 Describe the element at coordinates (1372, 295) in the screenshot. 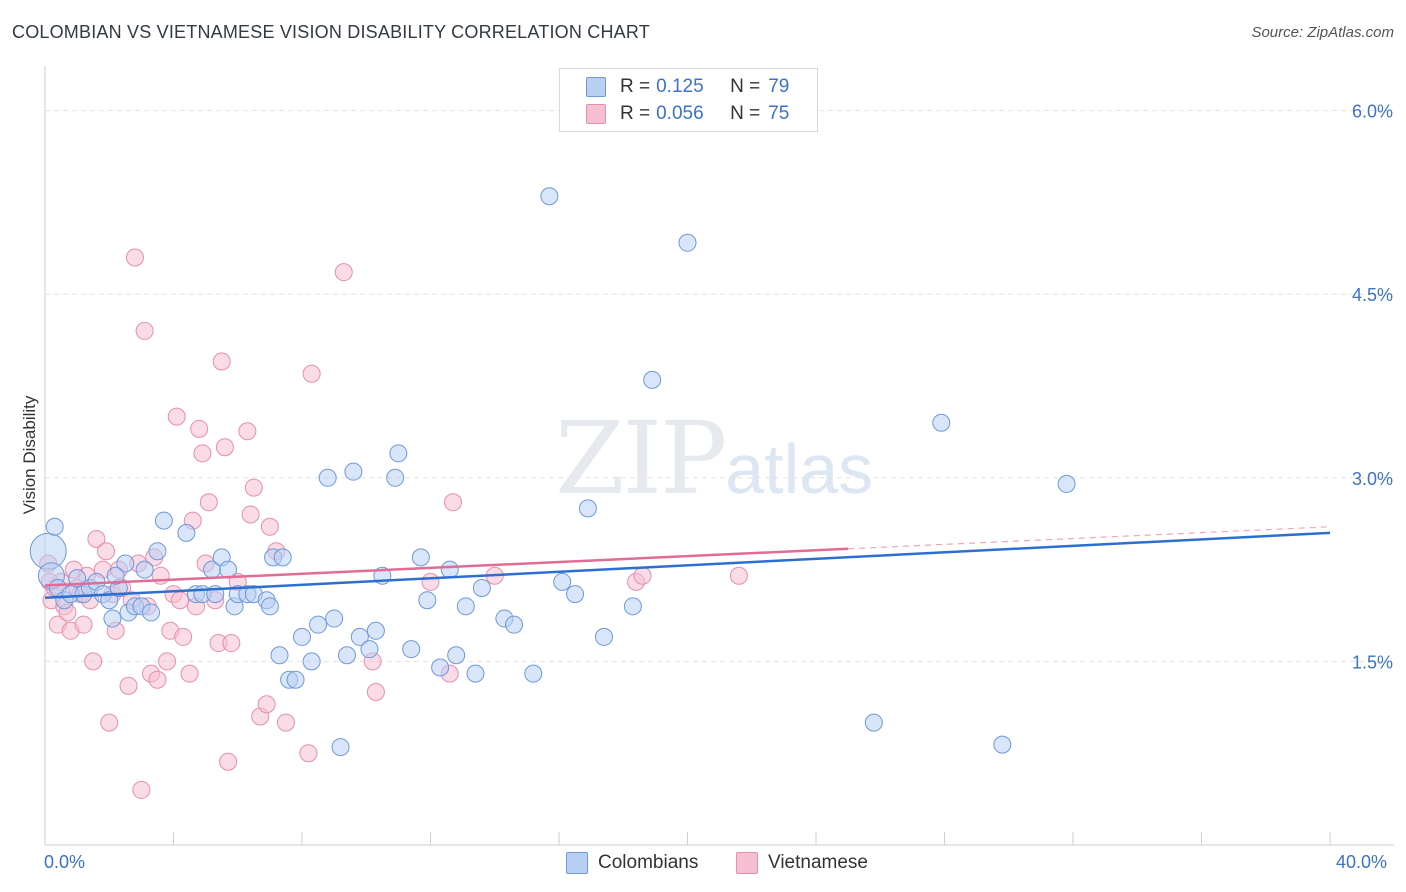

I see `y-tick-label: 4.5%` at that location.